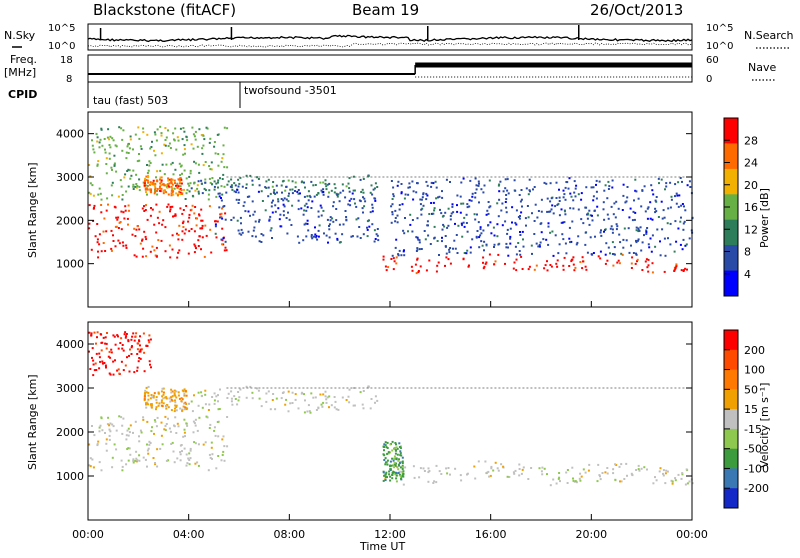  I want to click on power-y-tick-label-3: 4000, so click(70, 134).